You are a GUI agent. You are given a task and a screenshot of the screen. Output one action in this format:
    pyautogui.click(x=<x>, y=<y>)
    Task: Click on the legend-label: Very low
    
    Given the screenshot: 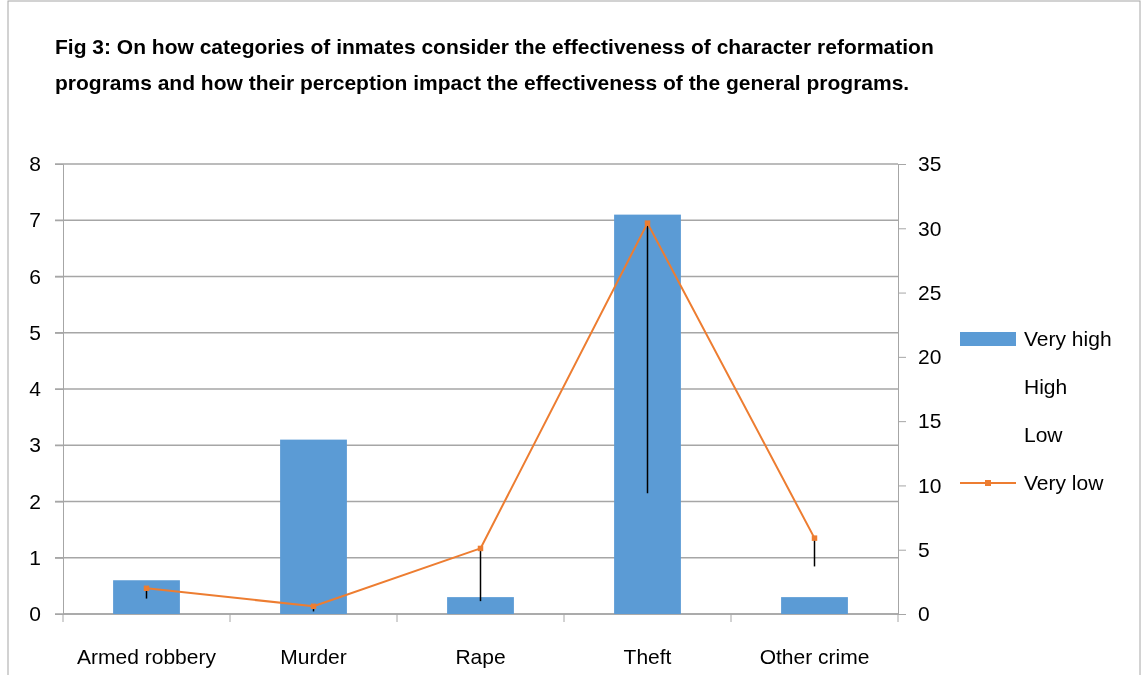 What is the action you would take?
    pyautogui.click(x=1064, y=482)
    